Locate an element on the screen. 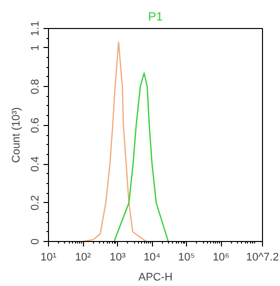 Image resolution: width=280 pixels, height=286 pixels. y-tick-label: 1.1 is located at coordinates (36, 28).